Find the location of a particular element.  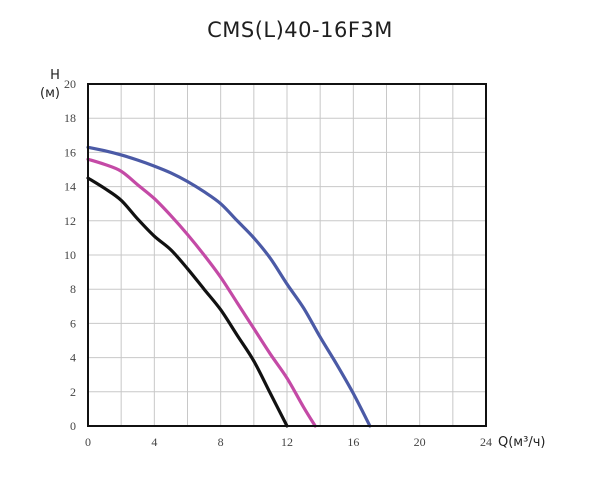

y-tick-label: 4 is located at coordinates (73, 358).